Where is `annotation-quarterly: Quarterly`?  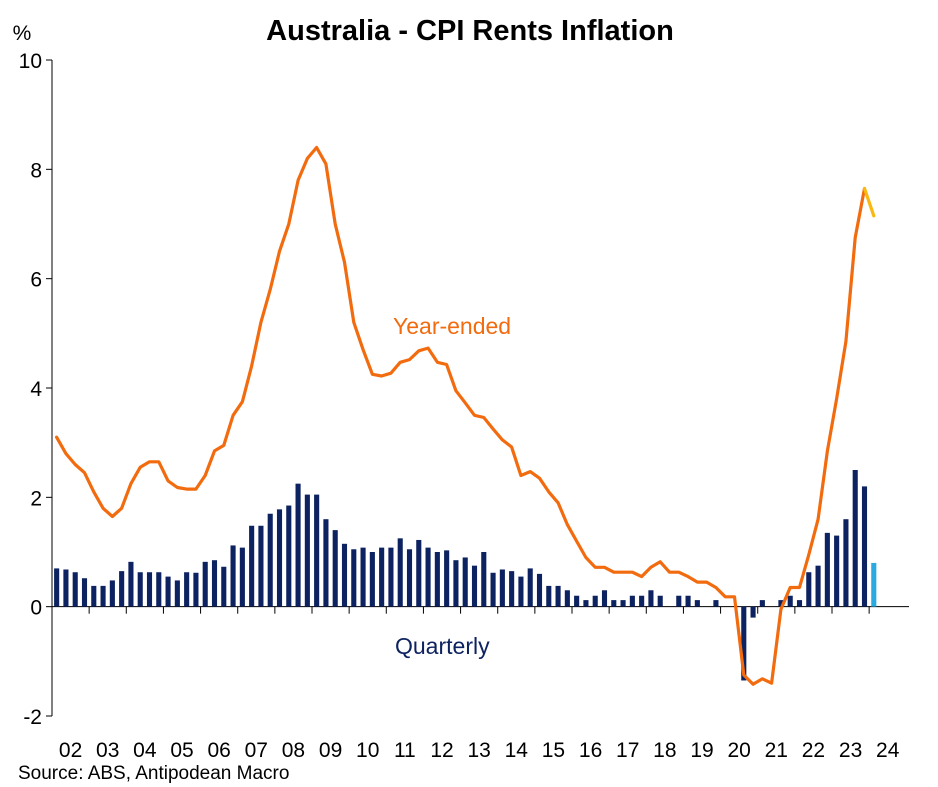 annotation-quarterly: Quarterly is located at coordinates (442, 646).